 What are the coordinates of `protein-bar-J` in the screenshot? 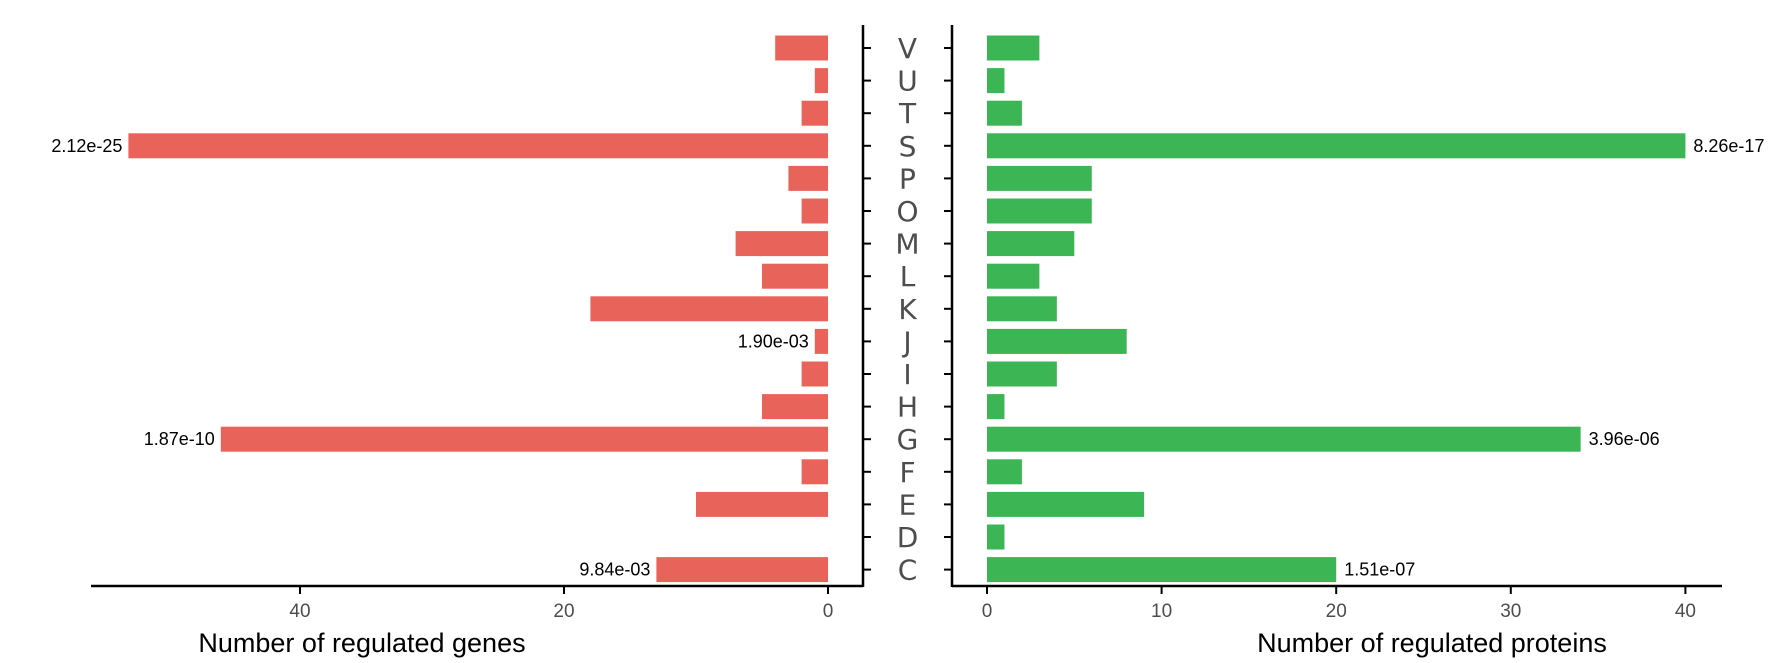 It's located at (1057, 341).